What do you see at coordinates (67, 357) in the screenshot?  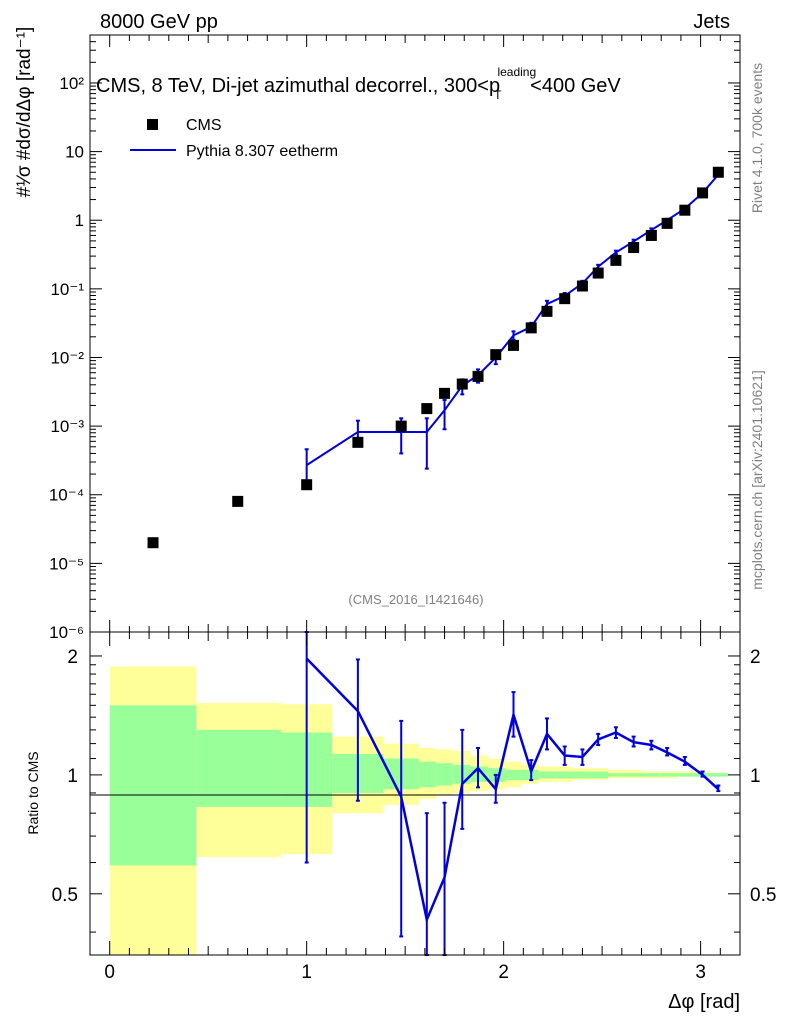 I see `y-tick-label: 10⁻²` at bounding box center [67, 357].